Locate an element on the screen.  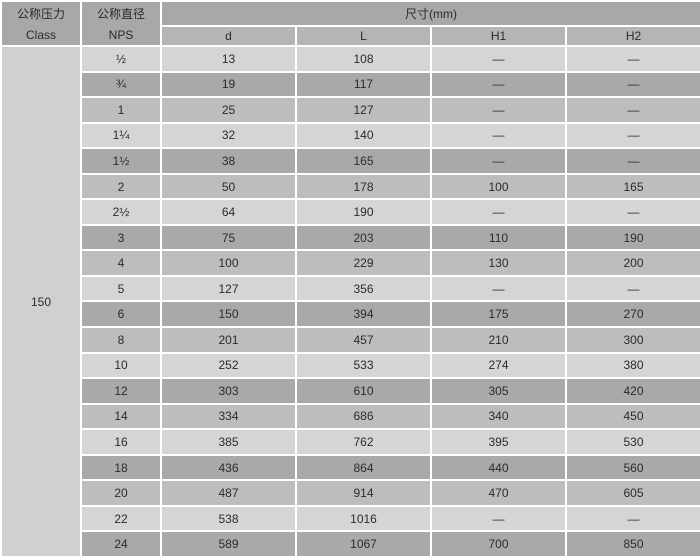
nps-cell: 22 is located at coordinates (121, 518).